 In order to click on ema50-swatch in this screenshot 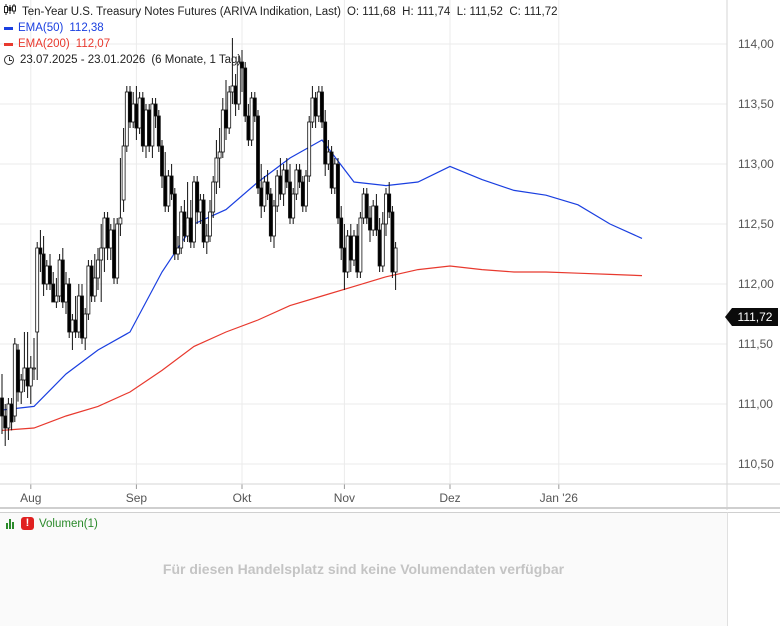, I will do `click(8, 28)`.